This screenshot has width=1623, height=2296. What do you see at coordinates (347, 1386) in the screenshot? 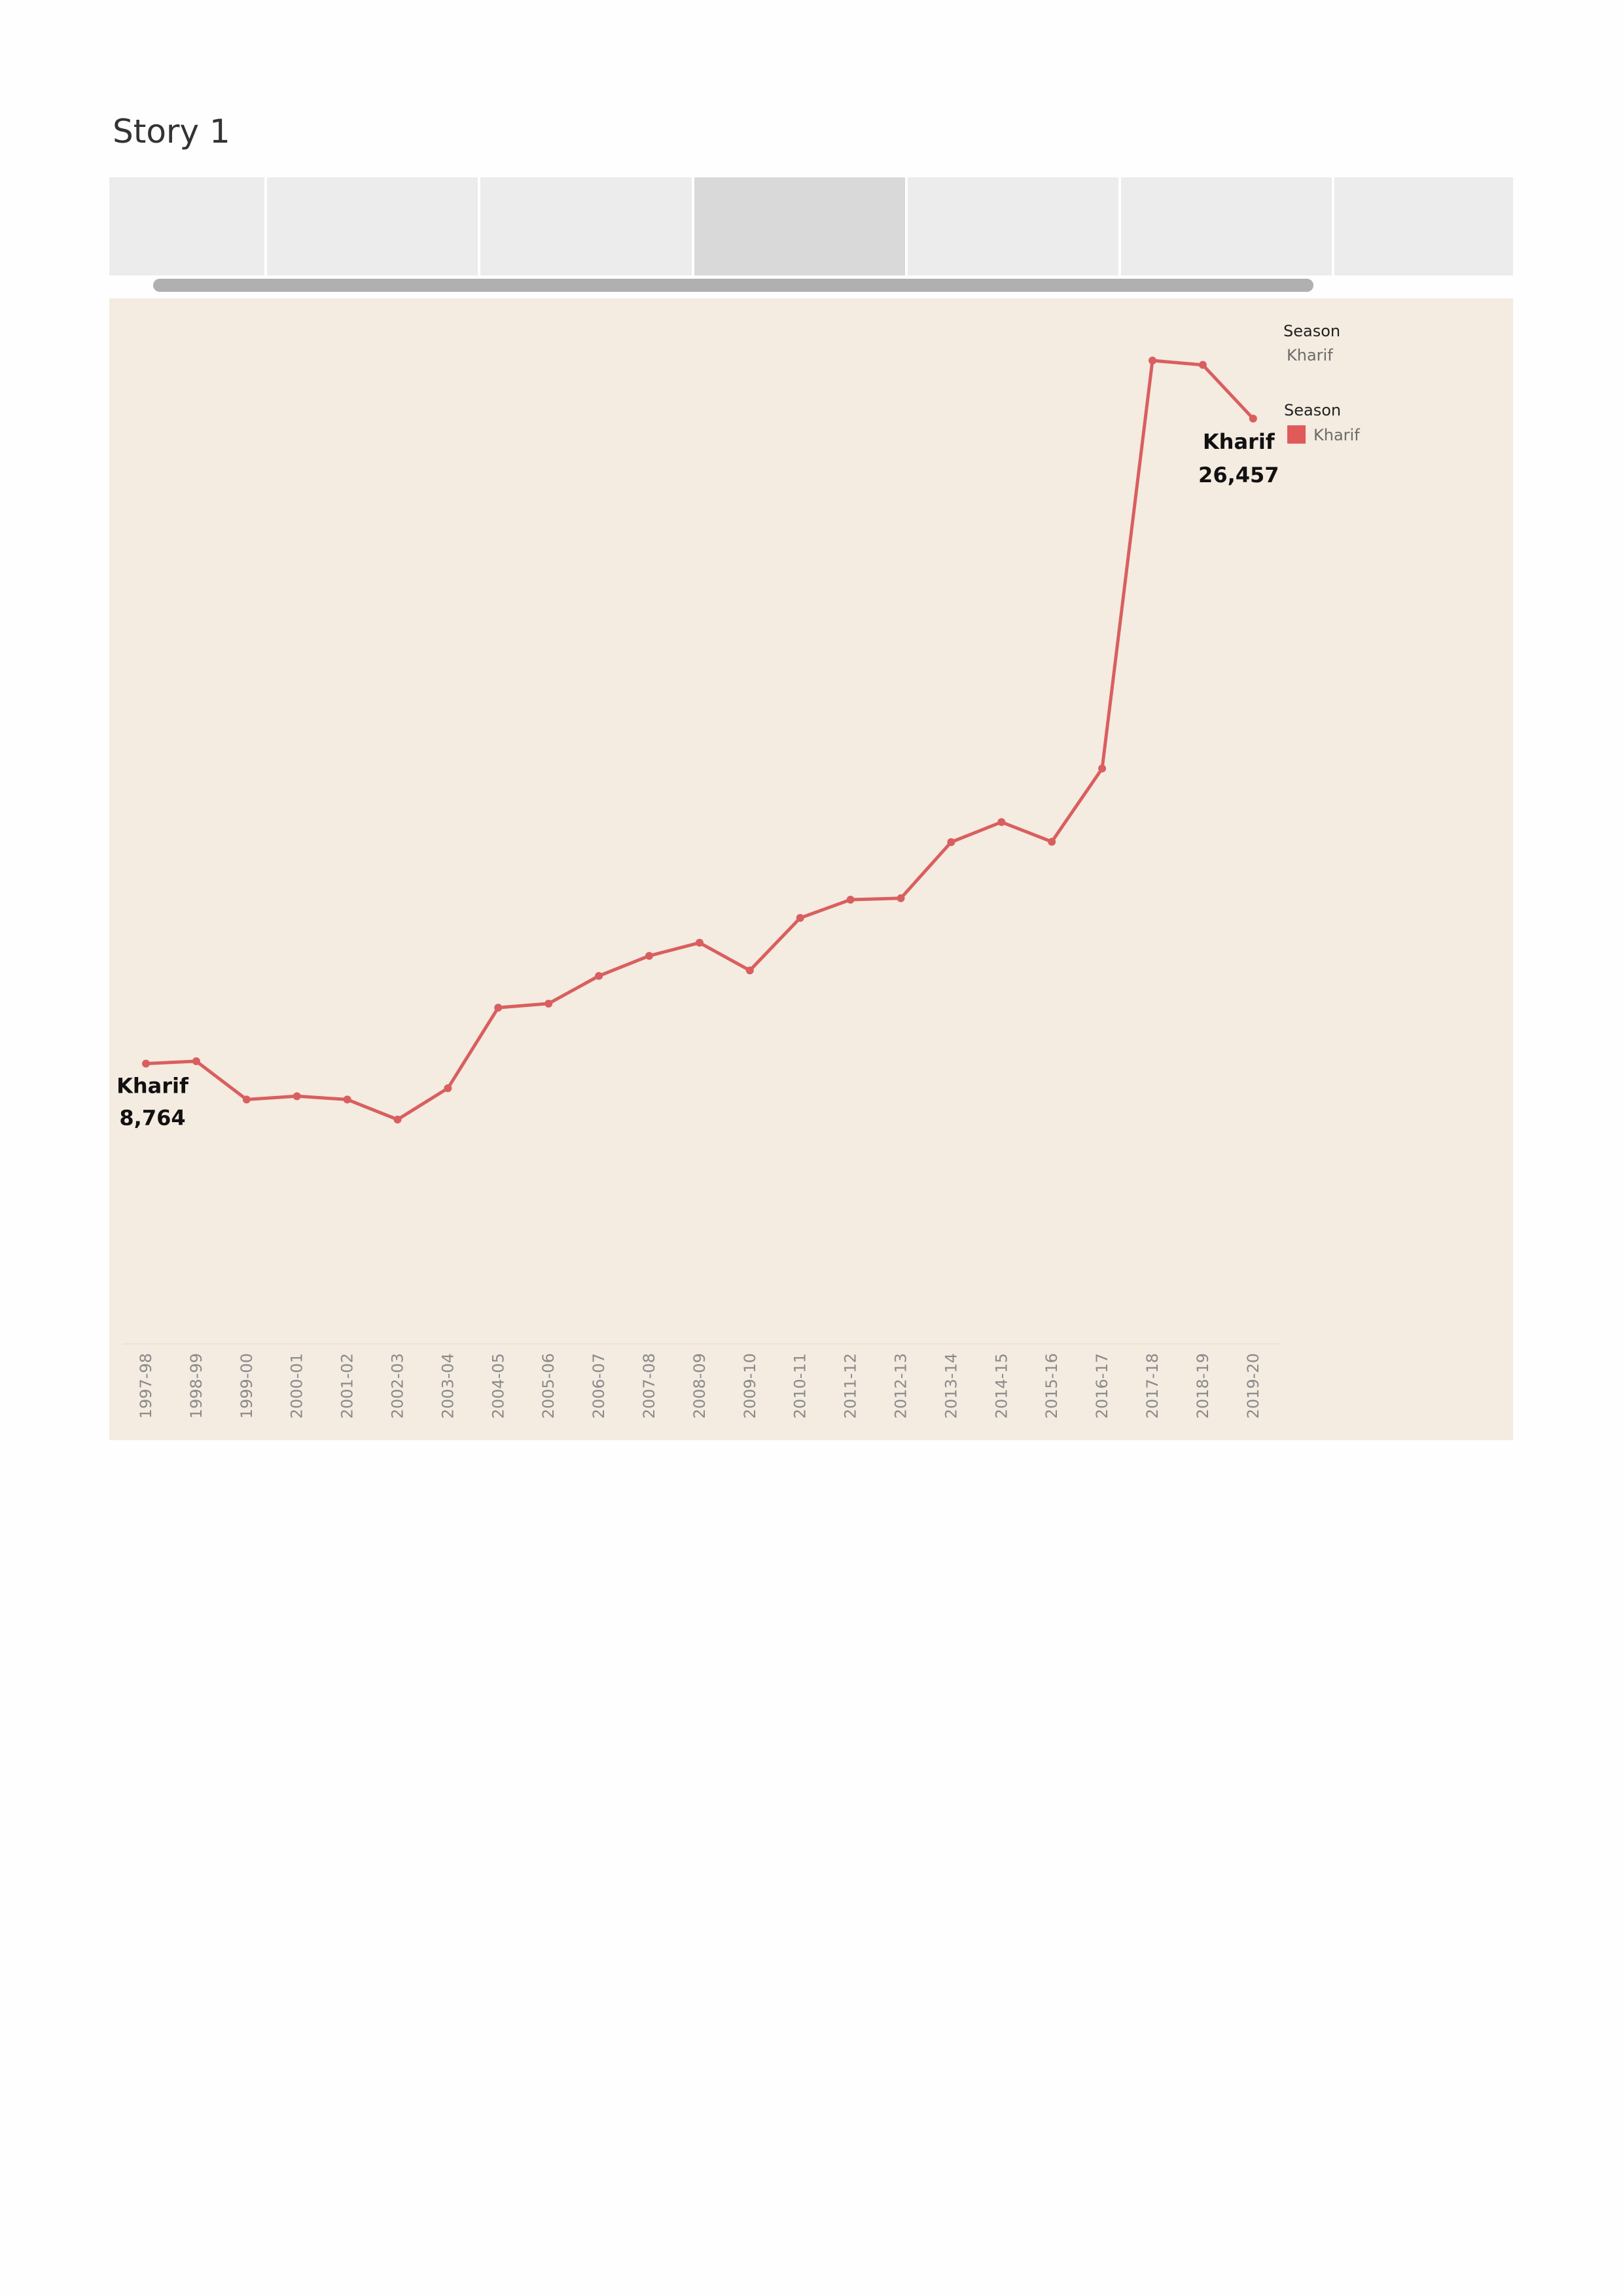
I see `x-tick-label: 2001-02` at bounding box center [347, 1386].